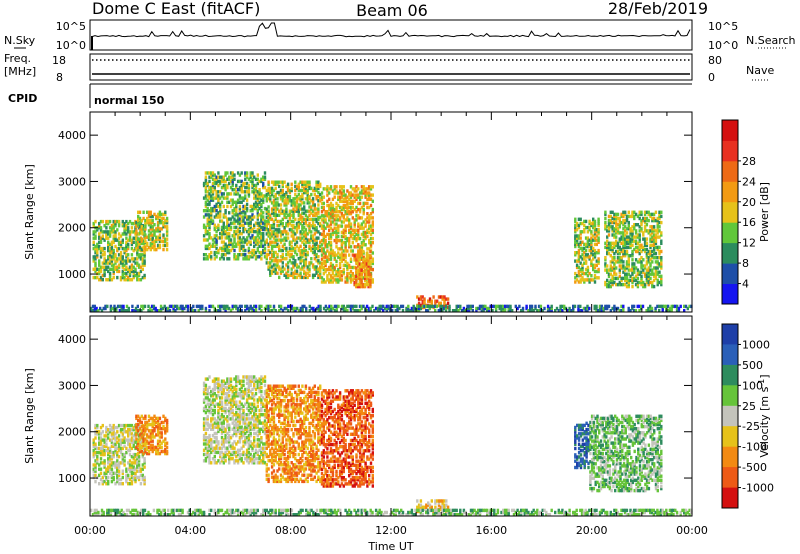 The height and width of the screenshot is (554, 800). What do you see at coordinates (745, 263) in the screenshot?
I see `colorbar-tick-label: 8` at bounding box center [745, 263].